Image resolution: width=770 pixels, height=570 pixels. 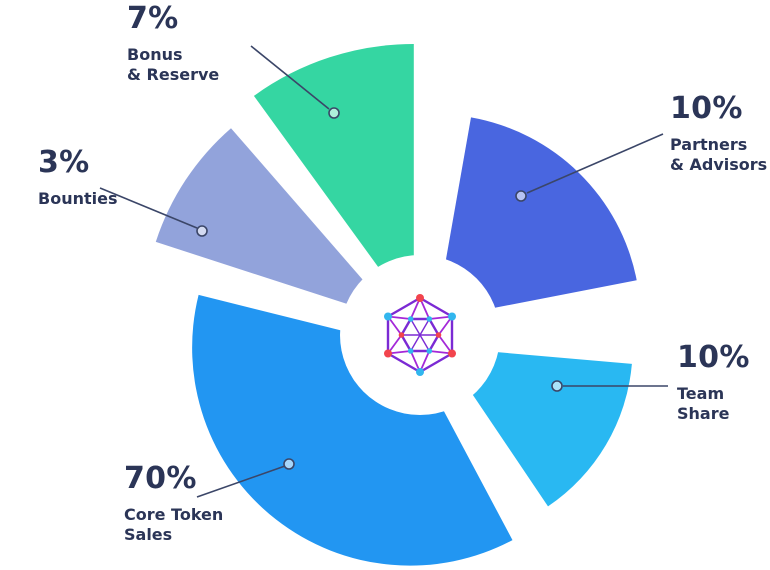 I want to click on logo-vertex-dots, so click(x=420, y=335).